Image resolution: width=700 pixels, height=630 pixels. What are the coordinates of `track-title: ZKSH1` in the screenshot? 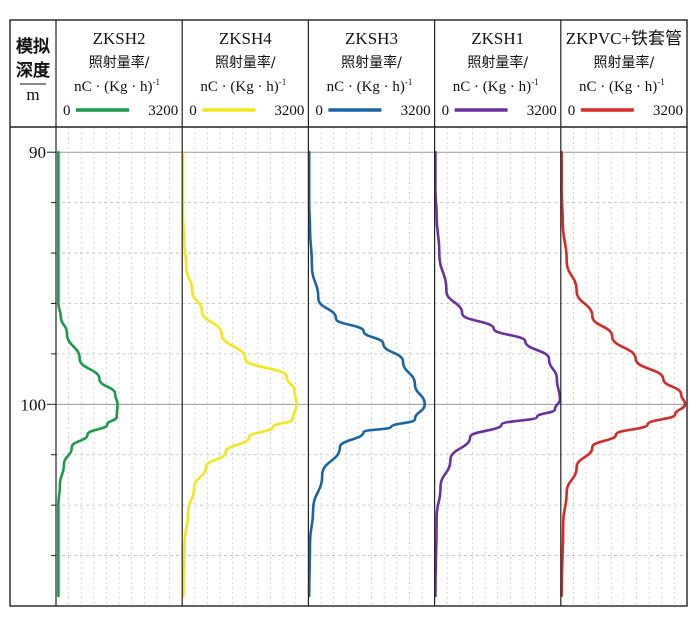 It's located at (497, 38).